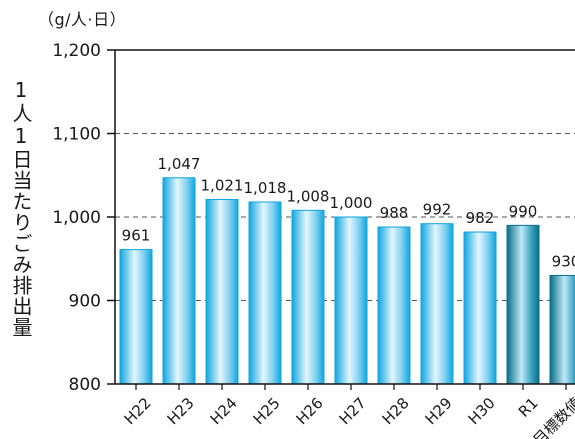 This screenshot has width=575, height=439. I want to click on data-label: 930, so click(563, 261).